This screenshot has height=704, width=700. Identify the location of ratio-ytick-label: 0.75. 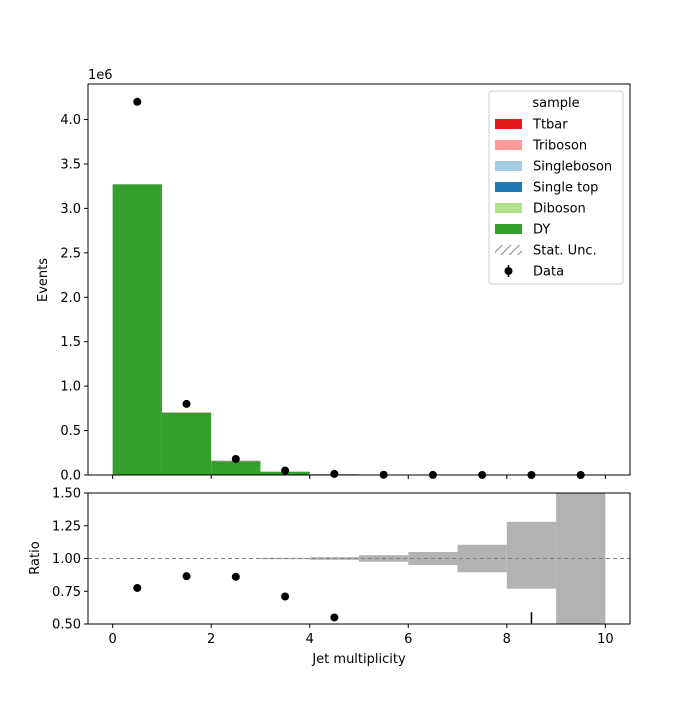
(66, 592).